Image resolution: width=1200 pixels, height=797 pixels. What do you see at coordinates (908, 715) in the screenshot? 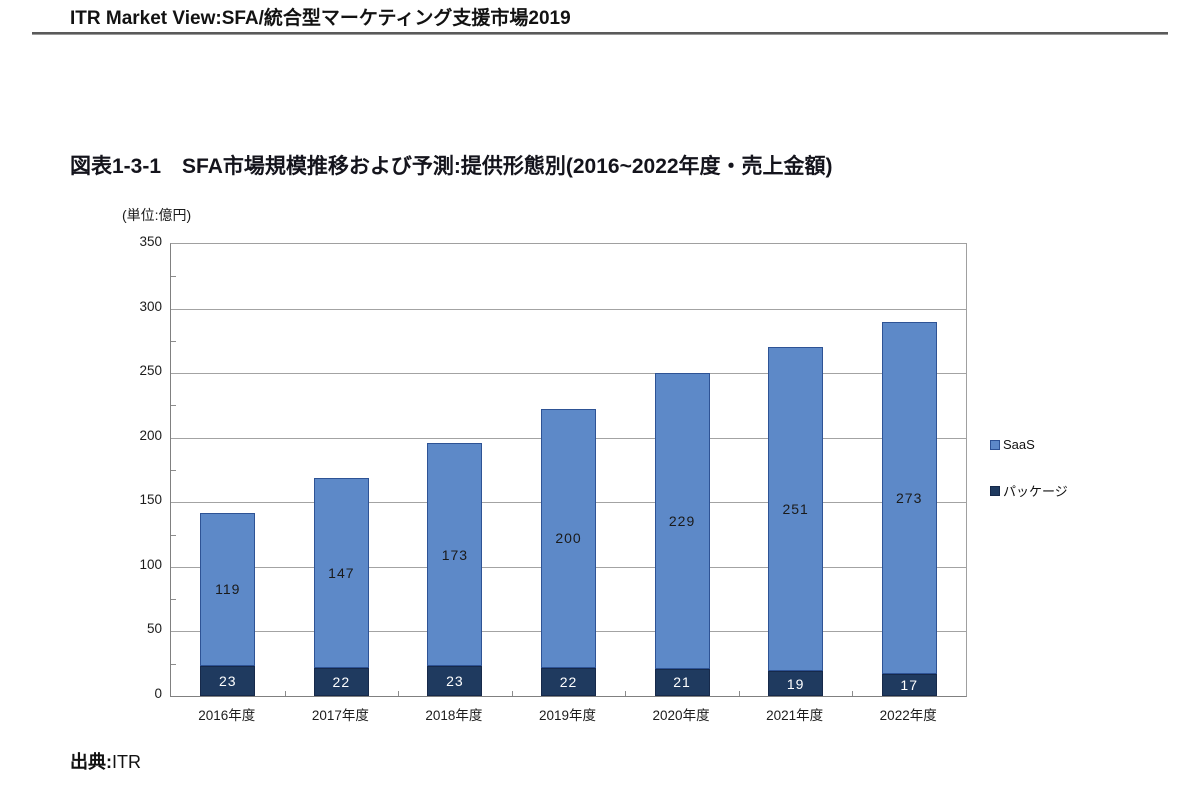
I see `x-axis-category-label: 2022年度` at bounding box center [908, 715].